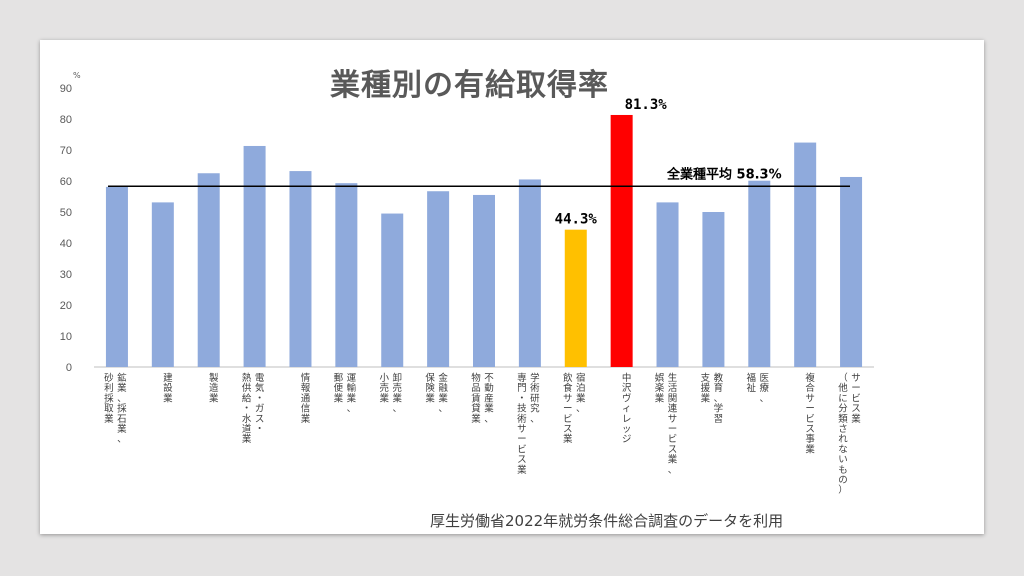 Image resolution: width=1024 pixels, height=576 pixels. I want to click on category-label-char: 活, so click(673, 388).